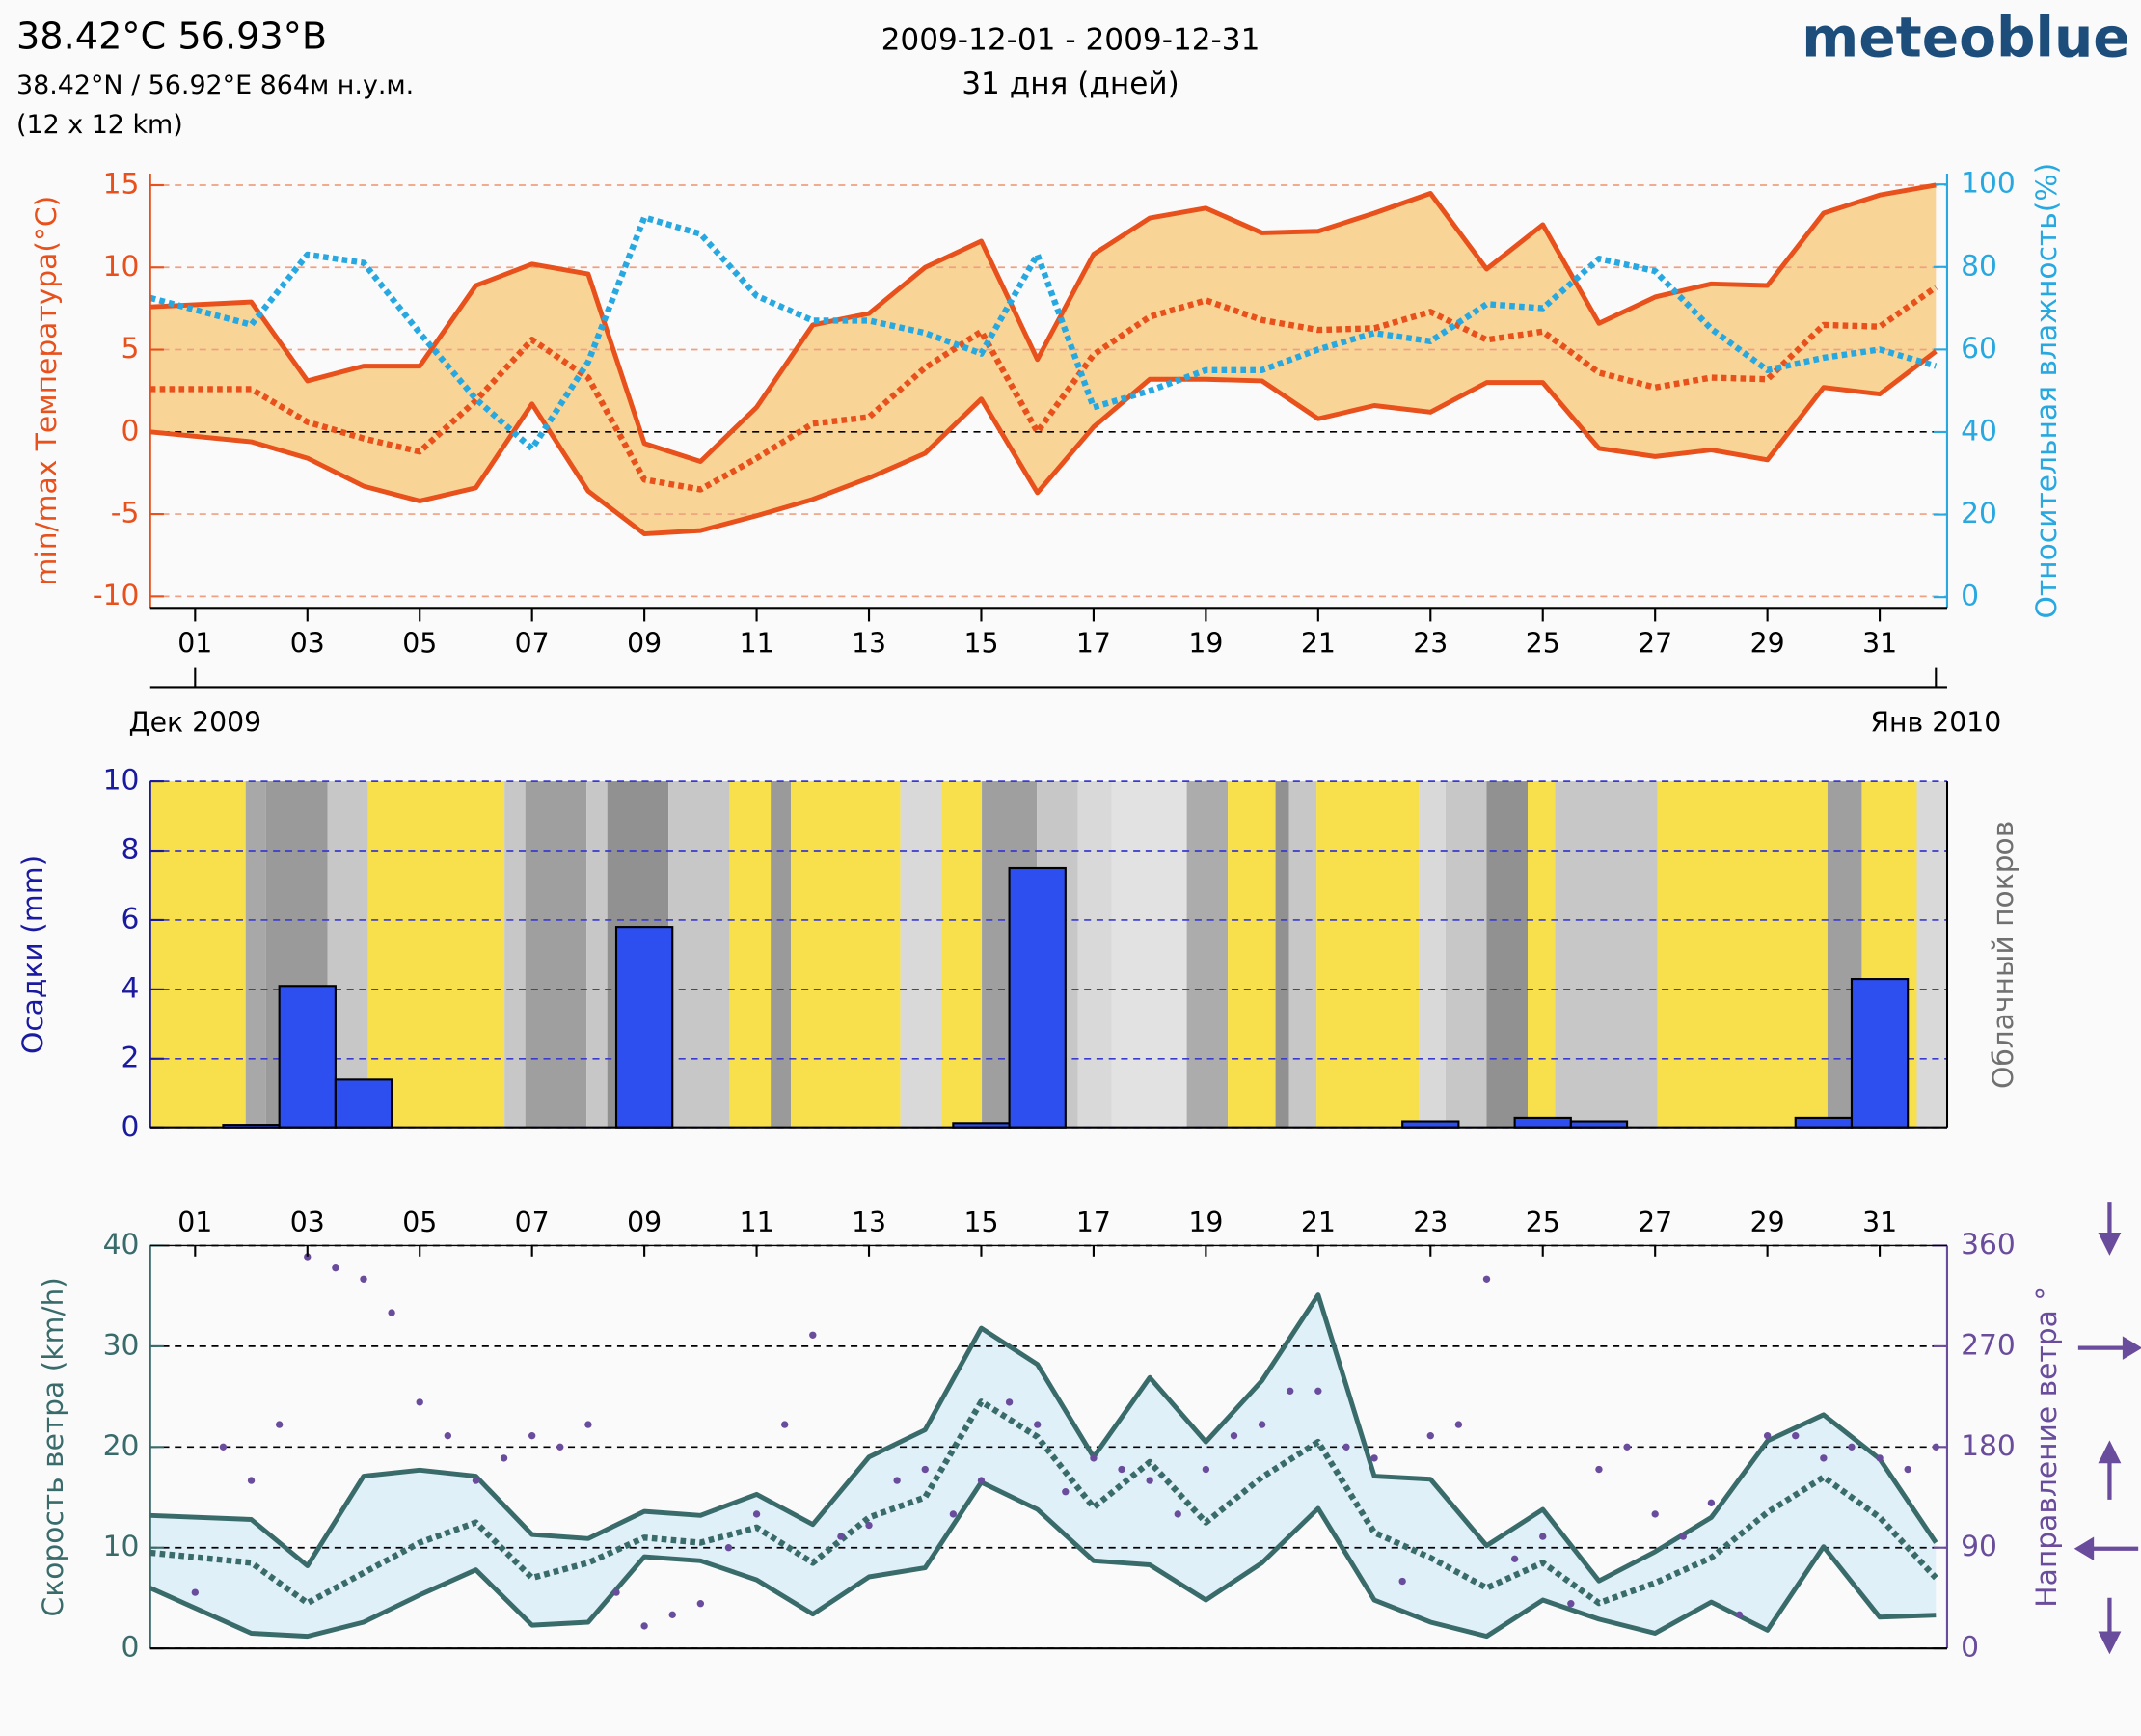 Image resolution: width=2141 pixels, height=1736 pixels. I want to click on x-tick-label: 11, so click(757, 1222).